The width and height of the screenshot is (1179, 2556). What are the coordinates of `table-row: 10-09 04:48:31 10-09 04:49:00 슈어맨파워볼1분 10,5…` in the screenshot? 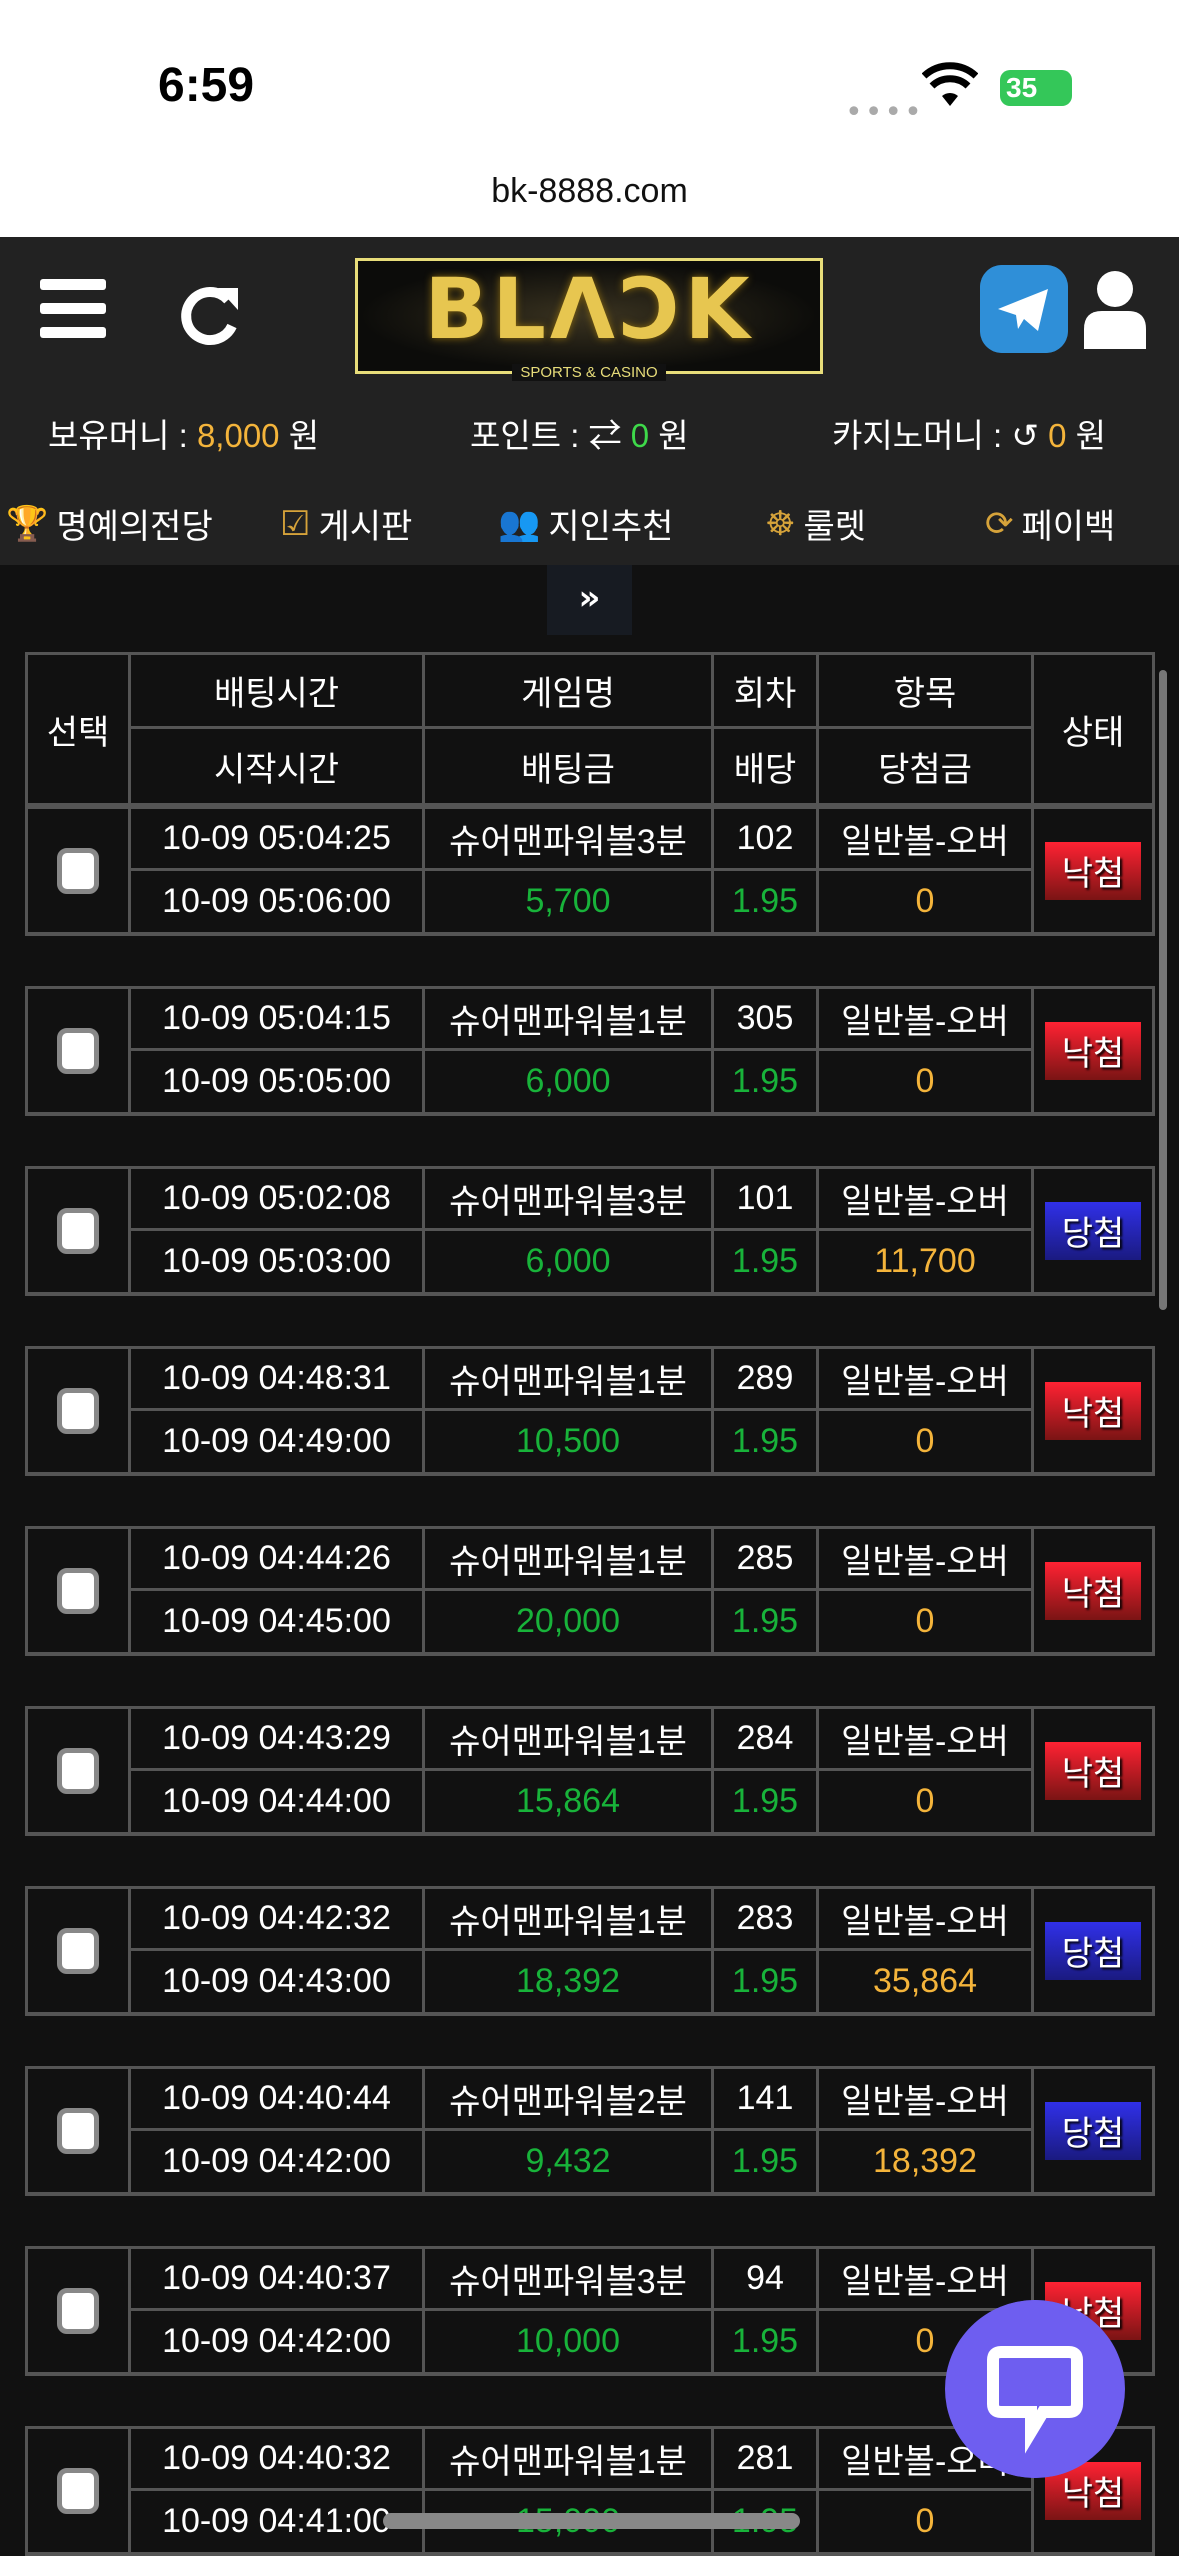 It's located at (590, 1411).